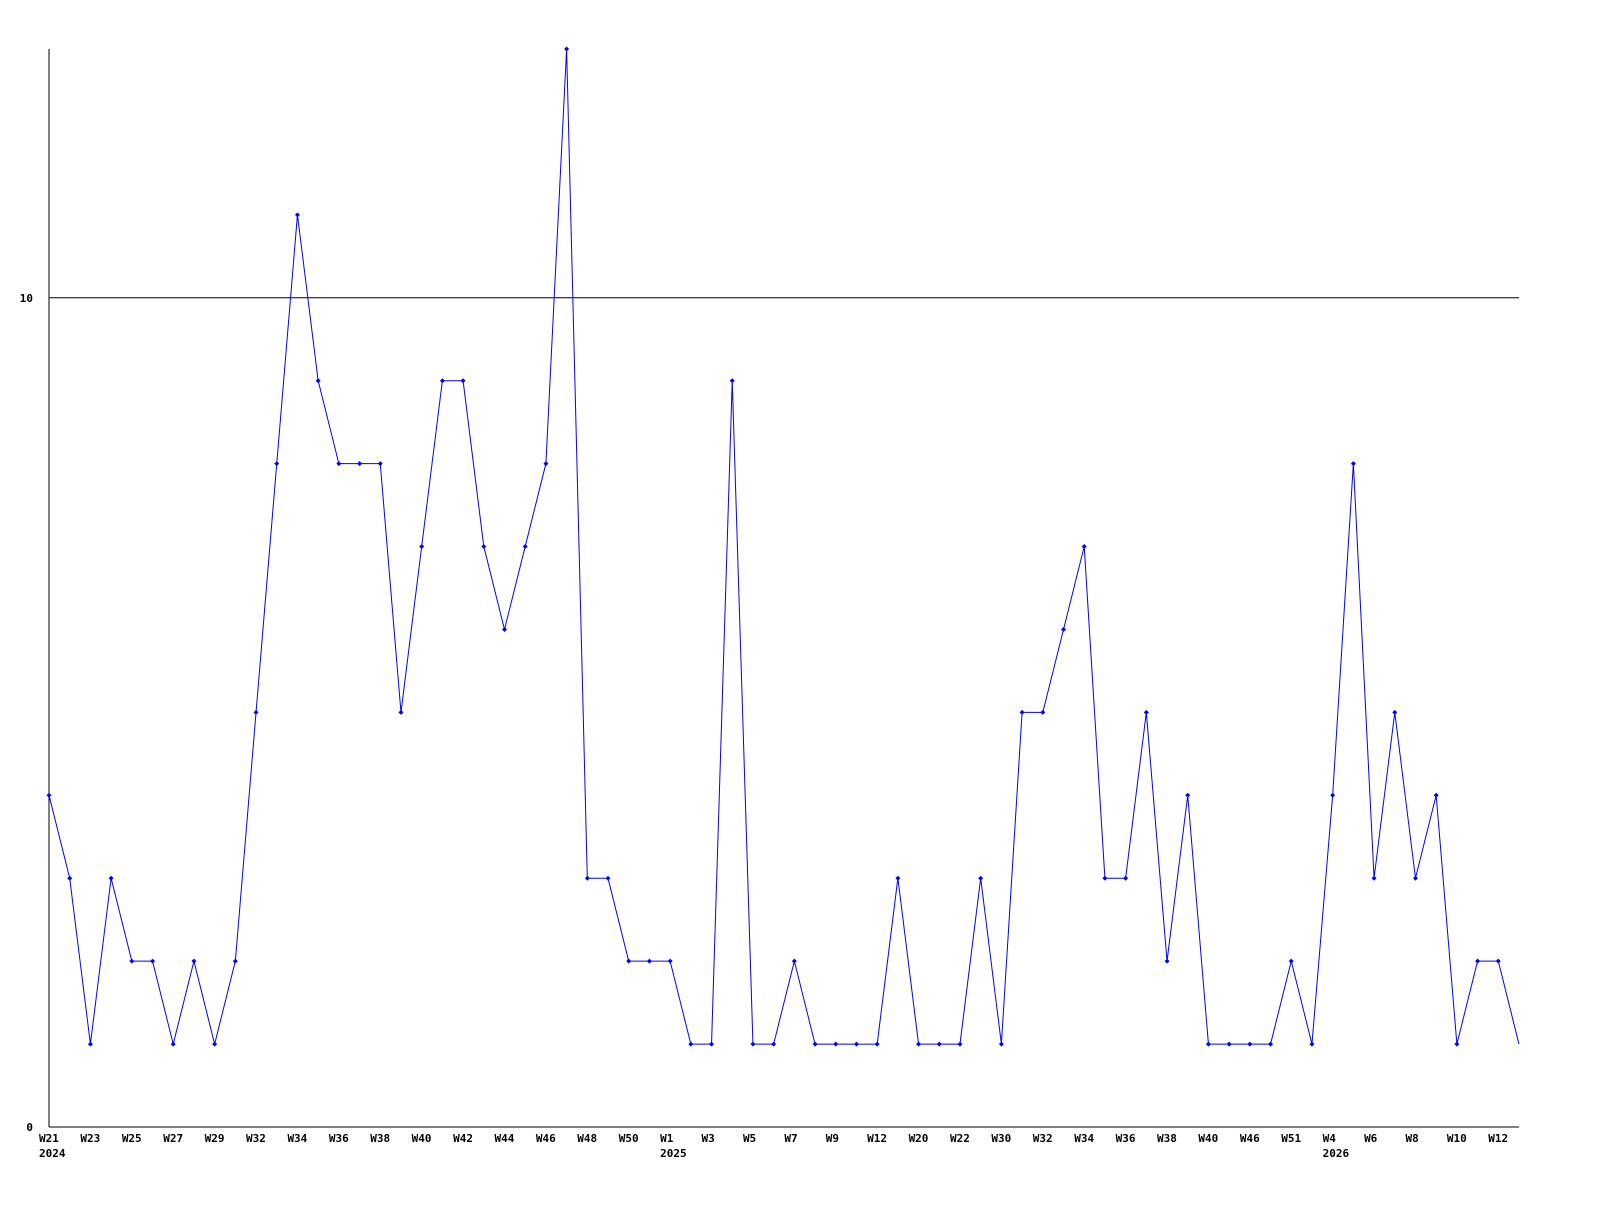 This screenshot has height=1205, width=1600. What do you see at coordinates (1291, 1138) in the screenshot?
I see `x-tick-label: W51` at bounding box center [1291, 1138].